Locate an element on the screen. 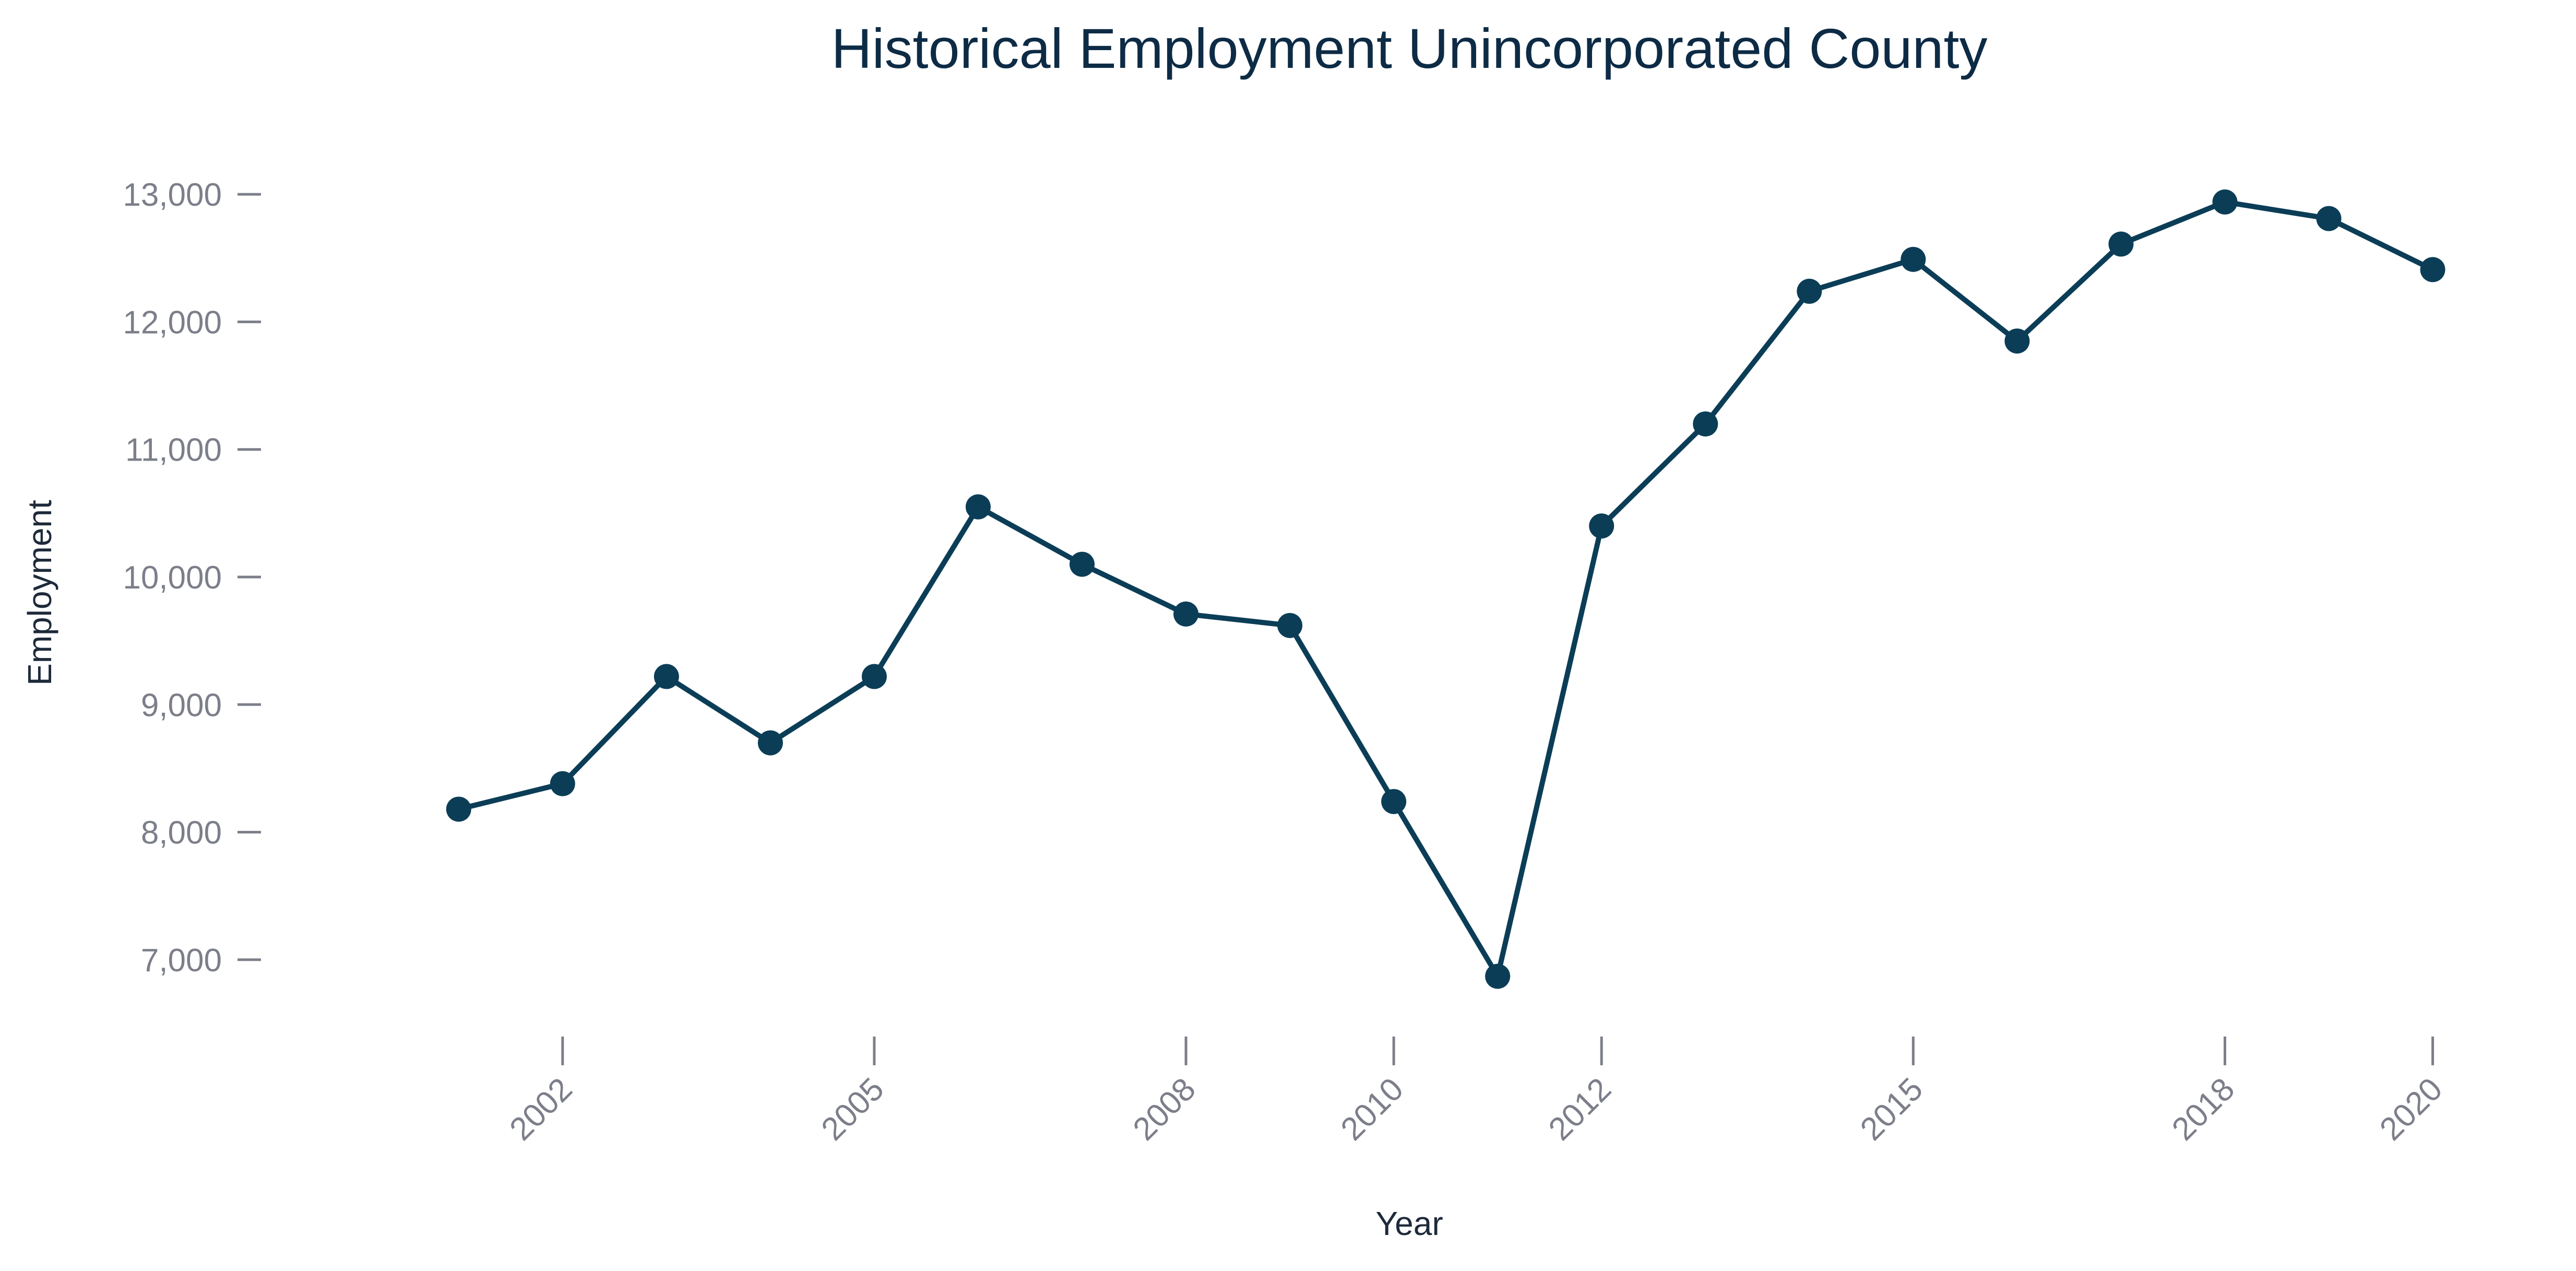 This screenshot has width=2576, height=1271. y-tick-label: 9,000 is located at coordinates (181, 705).